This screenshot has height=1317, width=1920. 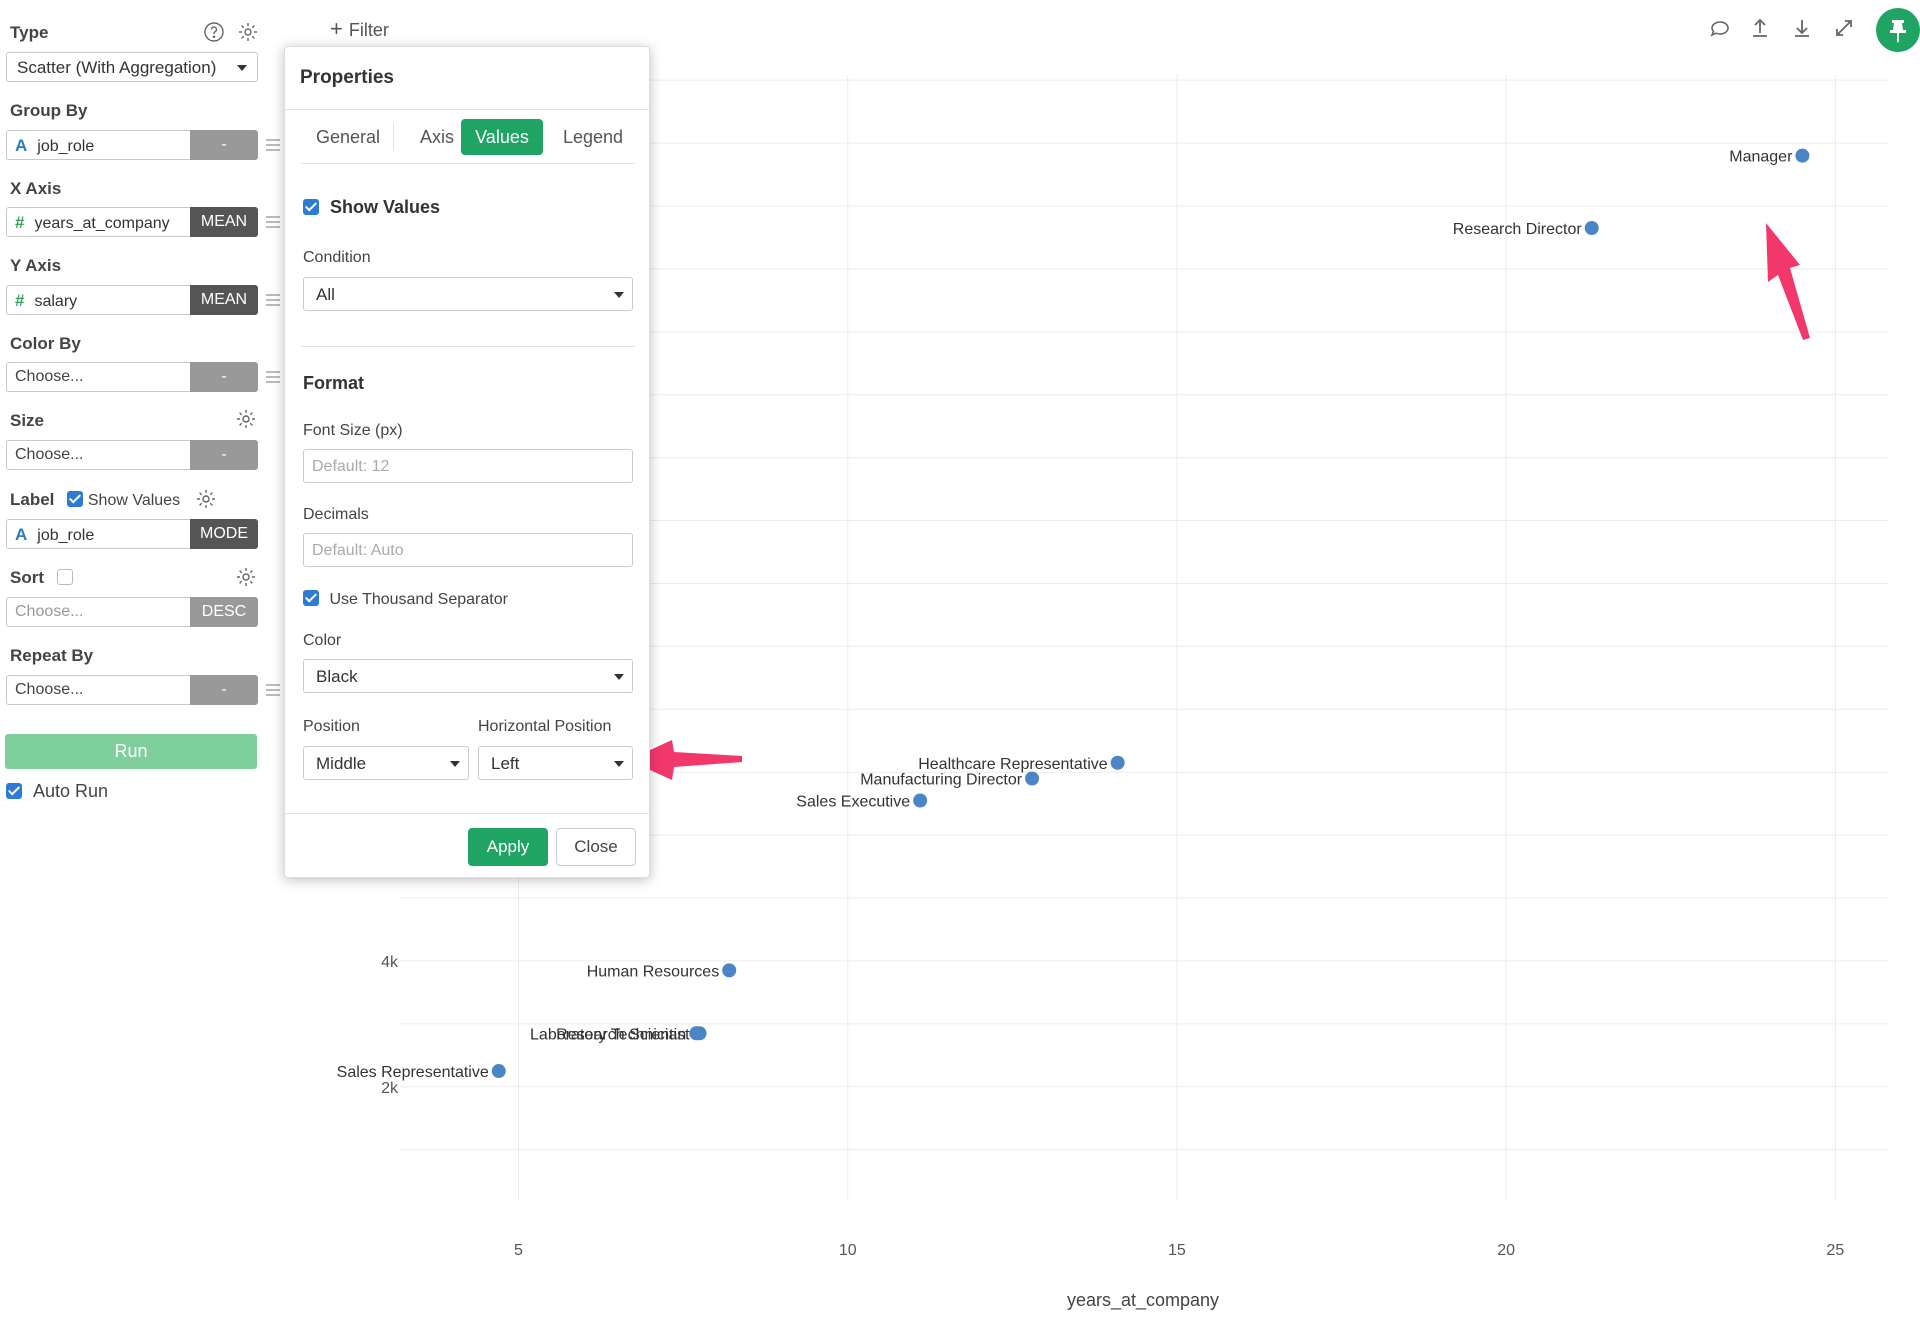 What do you see at coordinates (336, 514) in the screenshot?
I see `decimals-label: Decimals` at bounding box center [336, 514].